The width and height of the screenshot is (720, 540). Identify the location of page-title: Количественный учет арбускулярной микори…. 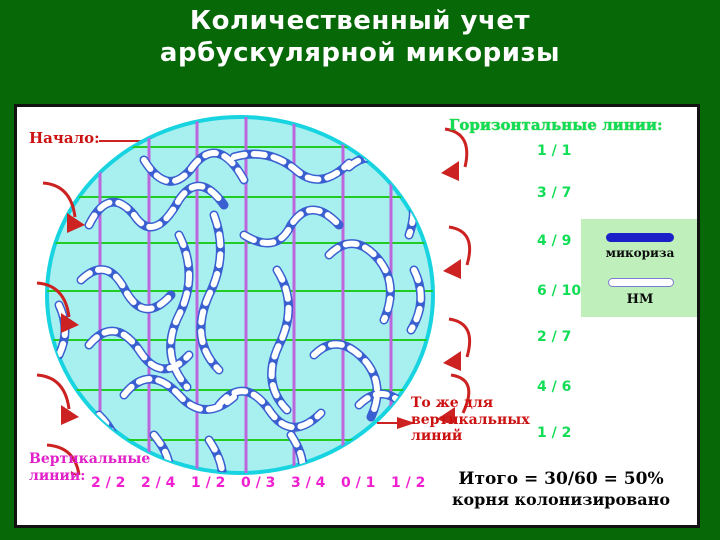
(360, 37).